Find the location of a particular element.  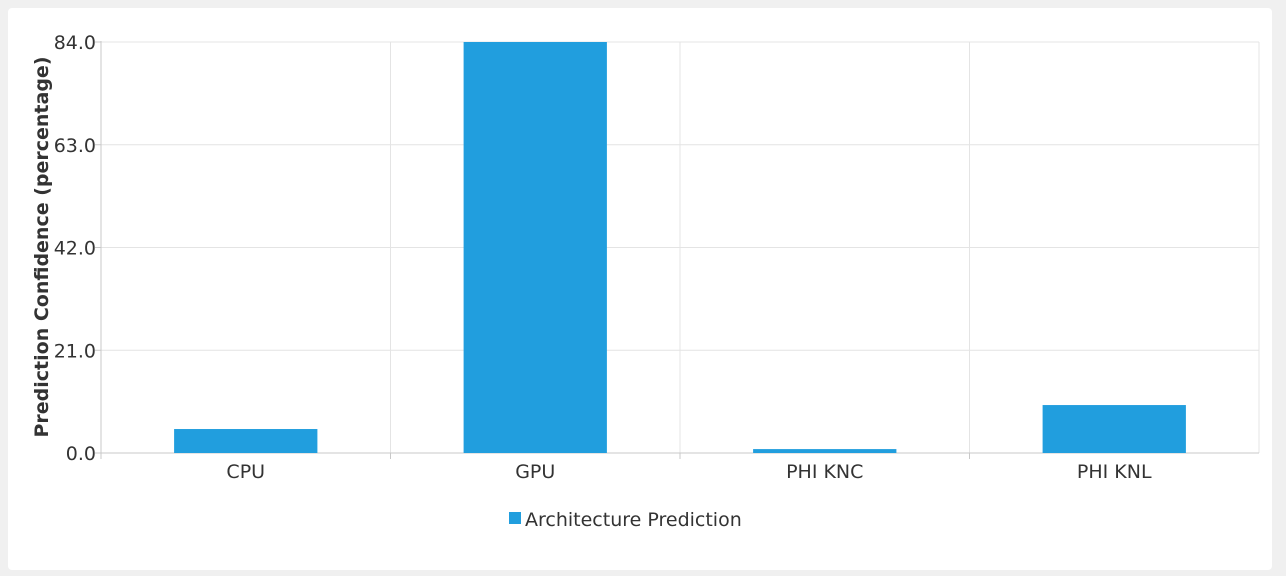

y-axis-title: Prediction Confidence (percentage) is located at coordinates (42, 246).